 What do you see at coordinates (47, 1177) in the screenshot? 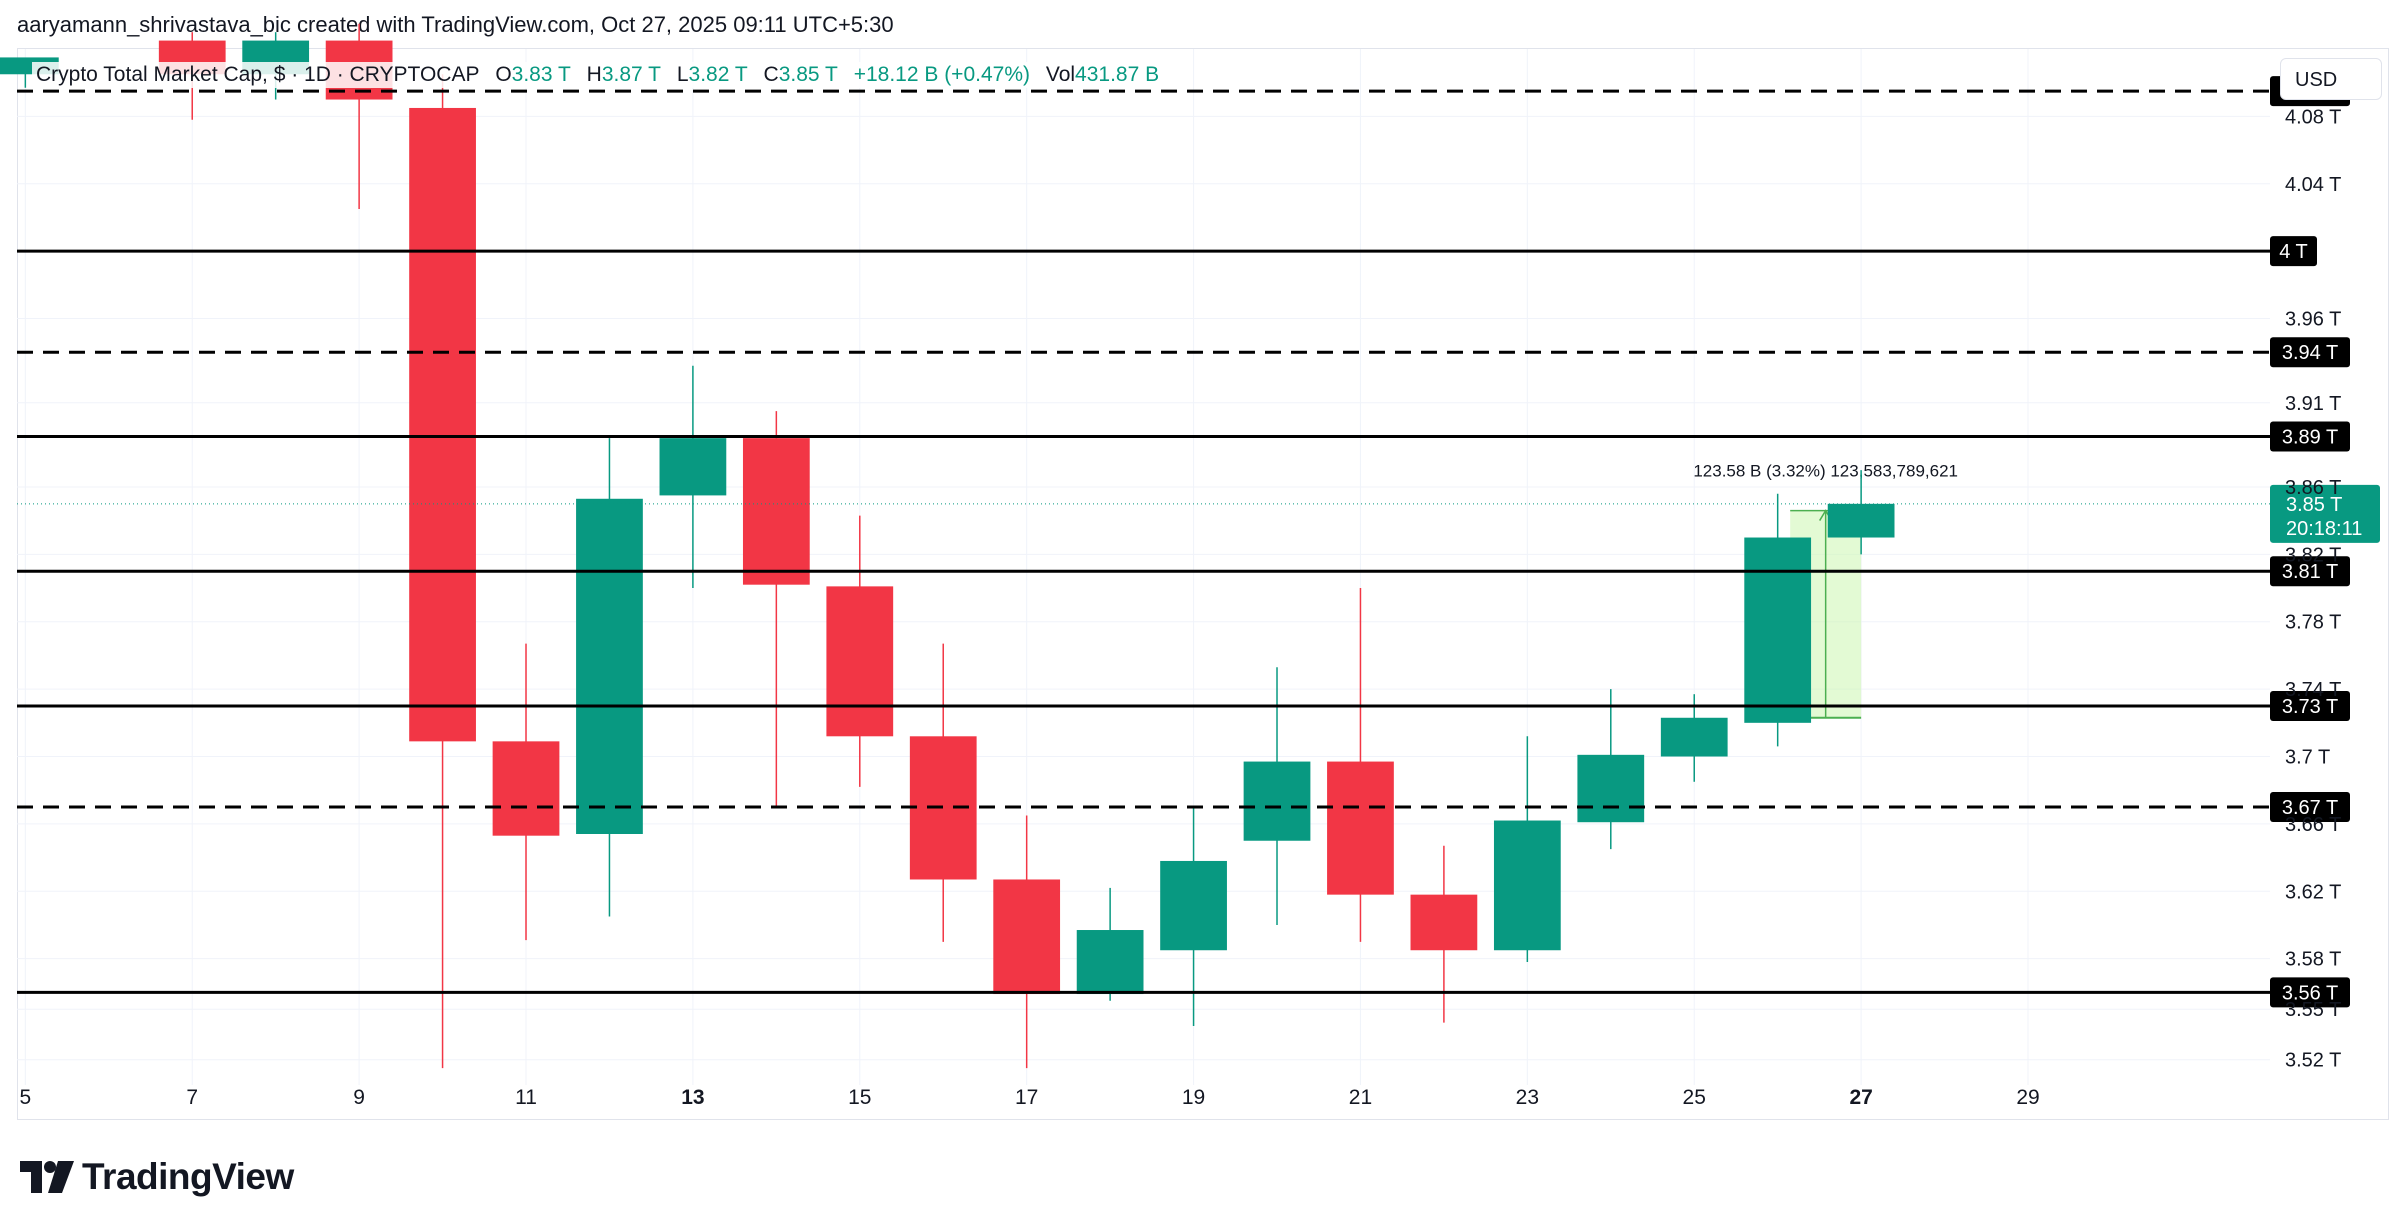
I see `tradingview-logo-icon` at bounding box center [47, 1177].